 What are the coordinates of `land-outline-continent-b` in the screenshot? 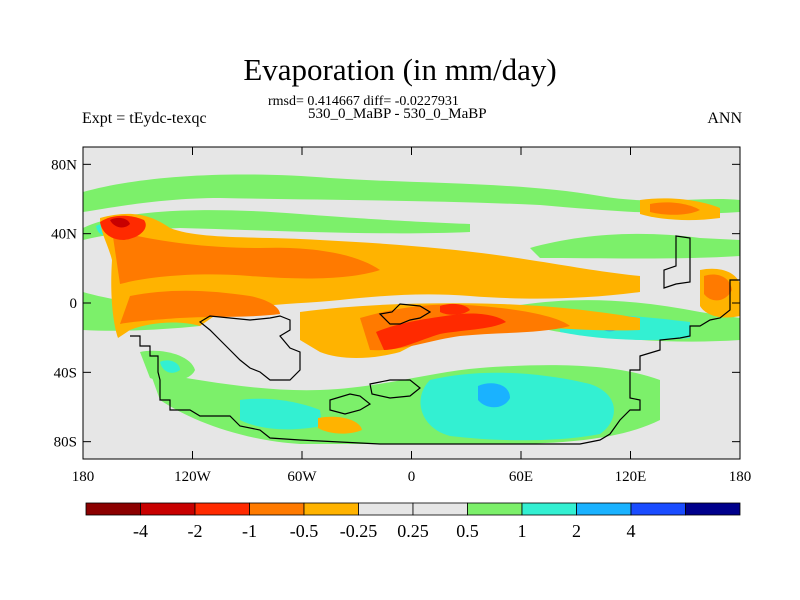 It's located at (405, 314).